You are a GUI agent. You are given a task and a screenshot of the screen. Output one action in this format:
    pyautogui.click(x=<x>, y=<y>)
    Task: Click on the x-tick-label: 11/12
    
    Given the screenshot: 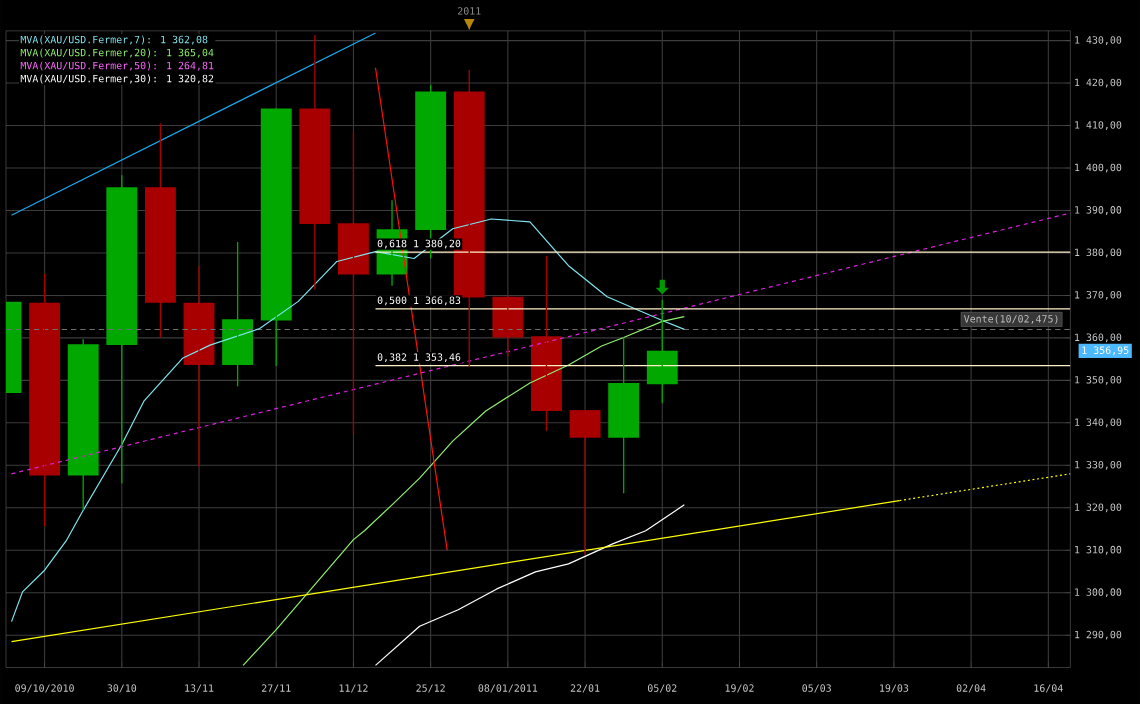 What is the action you would take?
    pyautogui.click(x=353, y=688)
    